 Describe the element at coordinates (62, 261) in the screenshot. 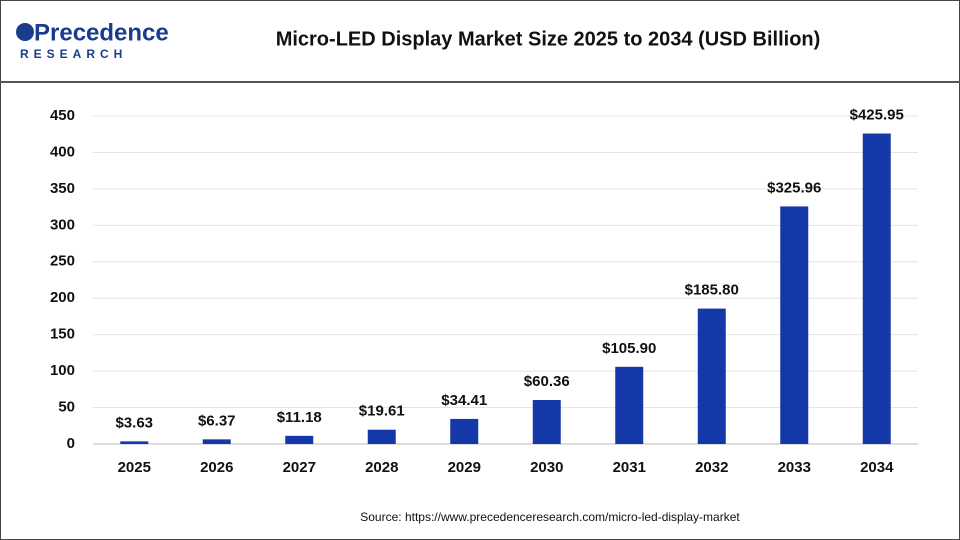

I see `y-tick-label: 250` at that location.